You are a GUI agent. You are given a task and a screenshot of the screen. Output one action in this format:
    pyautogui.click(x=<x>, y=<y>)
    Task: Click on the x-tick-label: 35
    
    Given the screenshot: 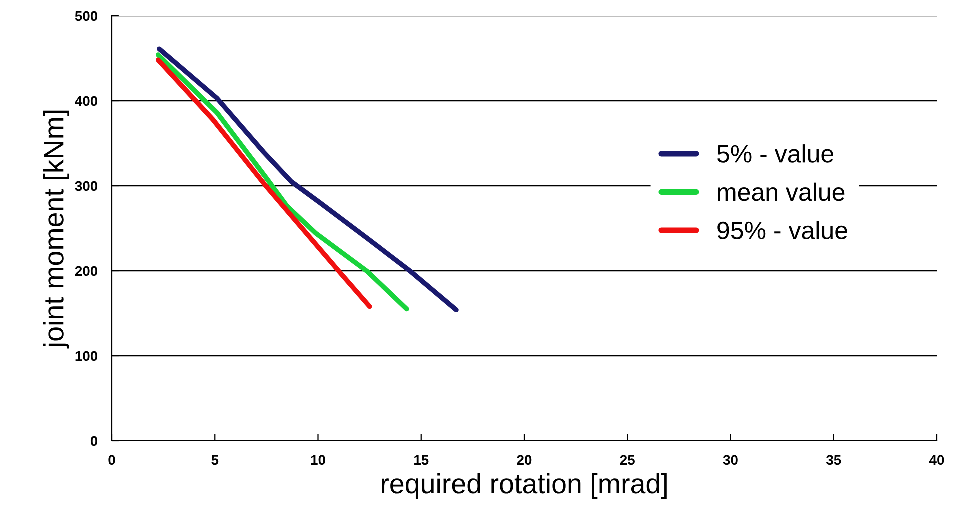 What is the action you would take?
    pyautogui.click(x=834, y=460)
    